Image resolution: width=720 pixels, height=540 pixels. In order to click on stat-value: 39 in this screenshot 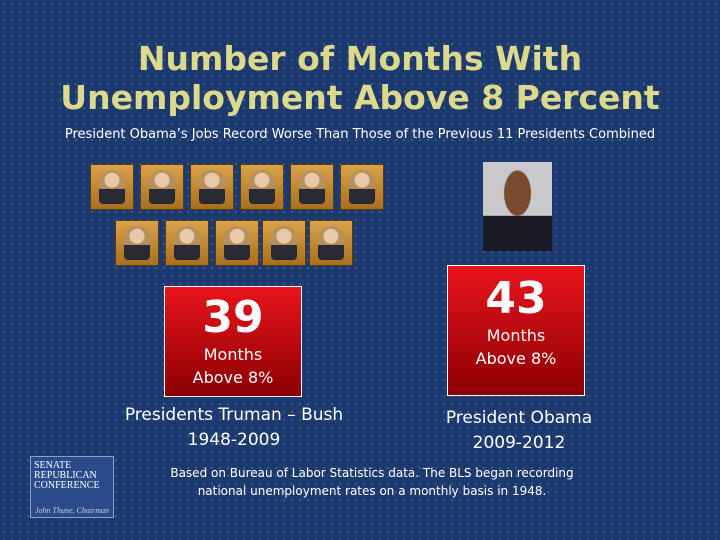, I will do `click(233, 317)`.